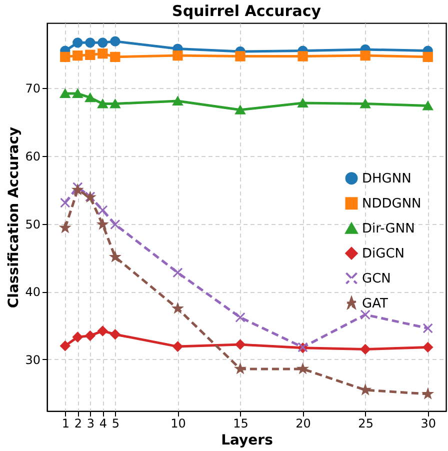 The image size is (448, 451). I want to click on x-tick-label: 3, so click(90, 423).